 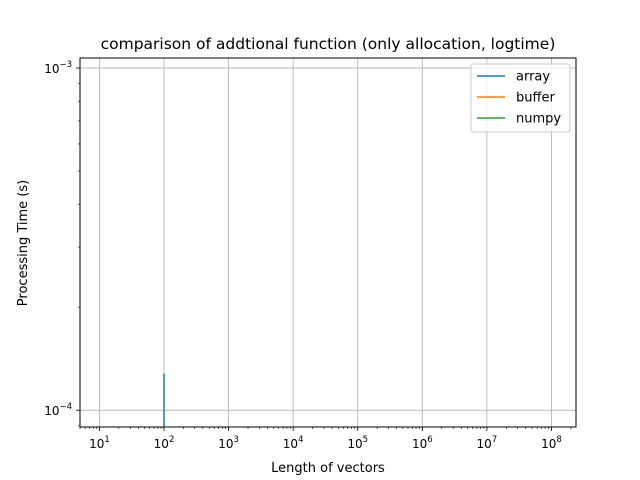 I want to click on x-tick-label: 10⁵, so click(x=357, y=443).